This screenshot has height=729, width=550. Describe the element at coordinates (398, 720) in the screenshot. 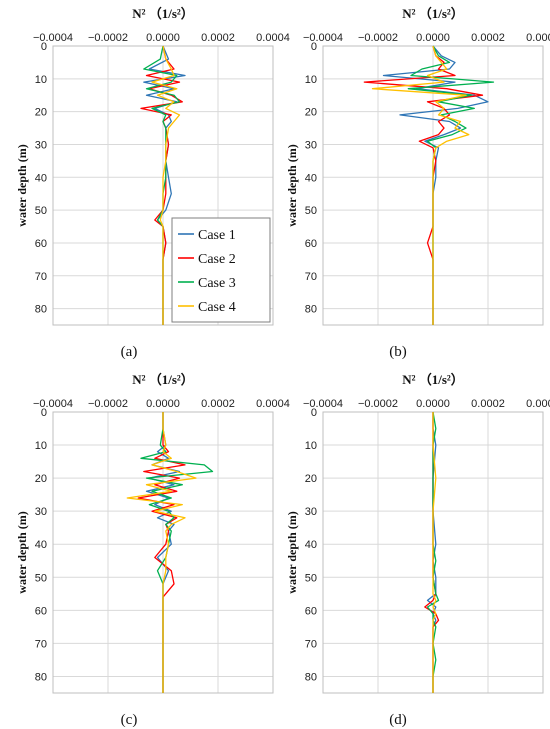

I see `panel-label: (d)` at that location.